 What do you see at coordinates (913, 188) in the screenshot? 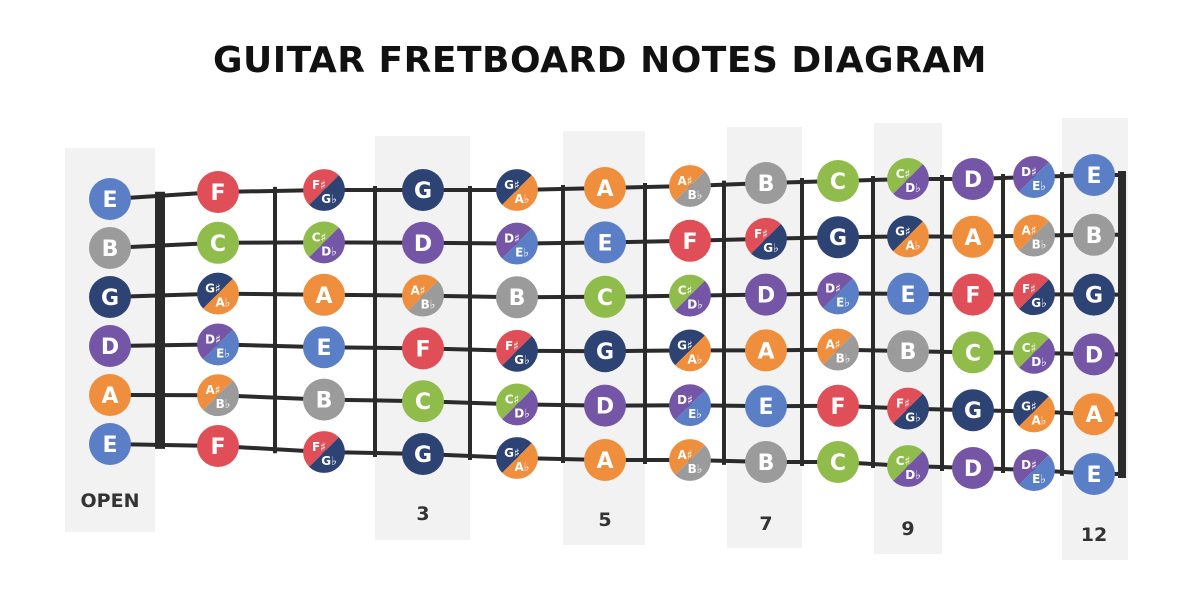
I see `flat-label: D♭` at bounding box center [913, 188].